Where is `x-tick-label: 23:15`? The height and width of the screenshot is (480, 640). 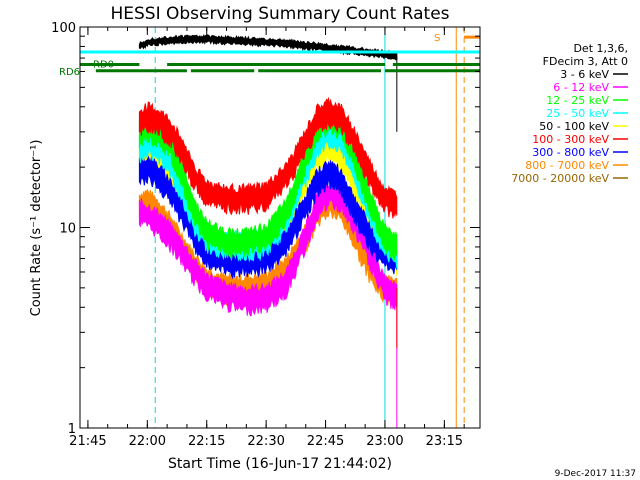
x-tick-label: 23:15 is located at coordinates (444, 441).